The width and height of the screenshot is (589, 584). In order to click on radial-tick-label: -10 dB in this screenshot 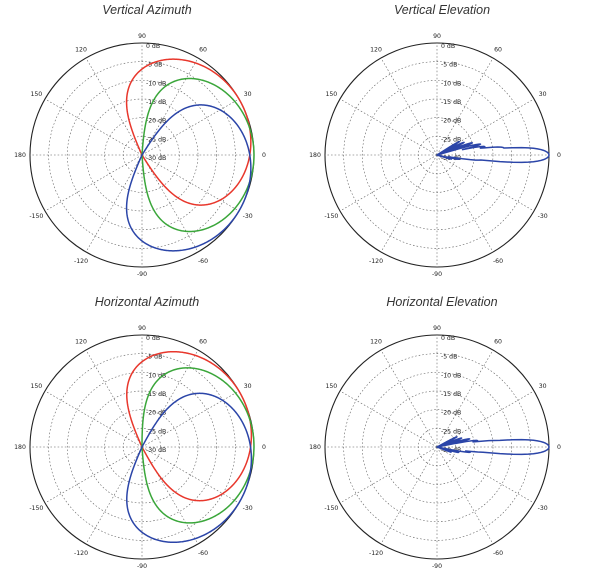, I will do `click(156, 375)`.